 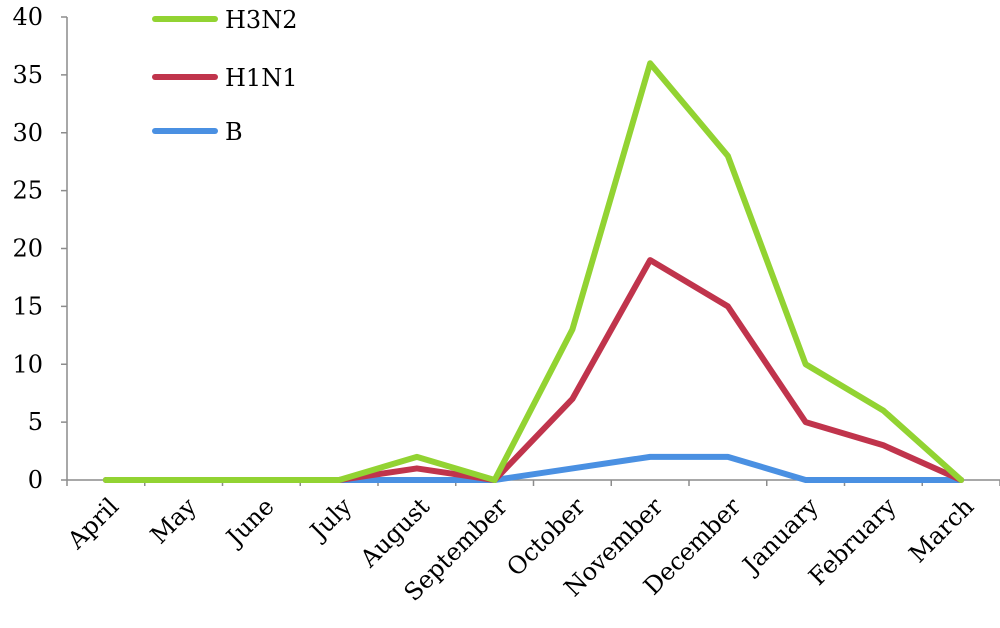 I want to click on x-tick-label: July, so click(x=330, y=519).